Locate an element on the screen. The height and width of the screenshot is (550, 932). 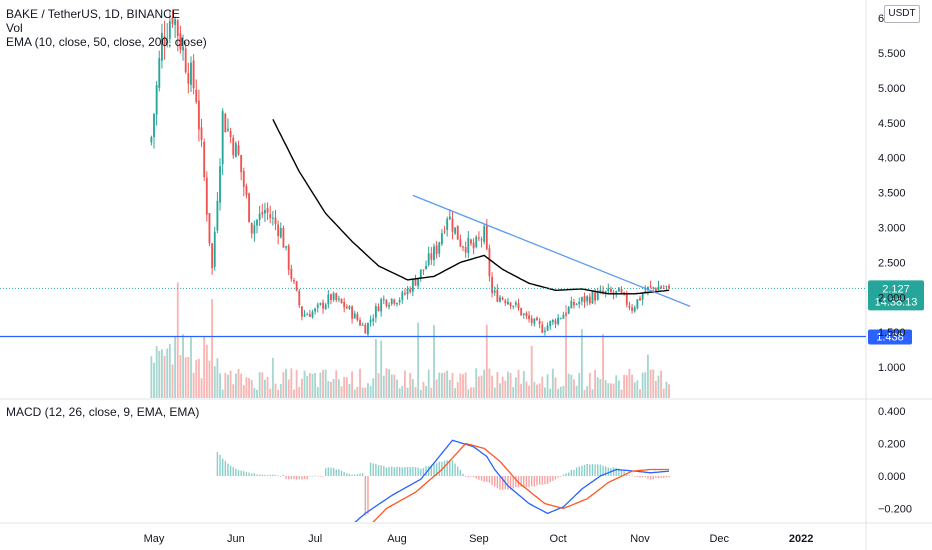
volume-bars is located at coordinates (410, 340).